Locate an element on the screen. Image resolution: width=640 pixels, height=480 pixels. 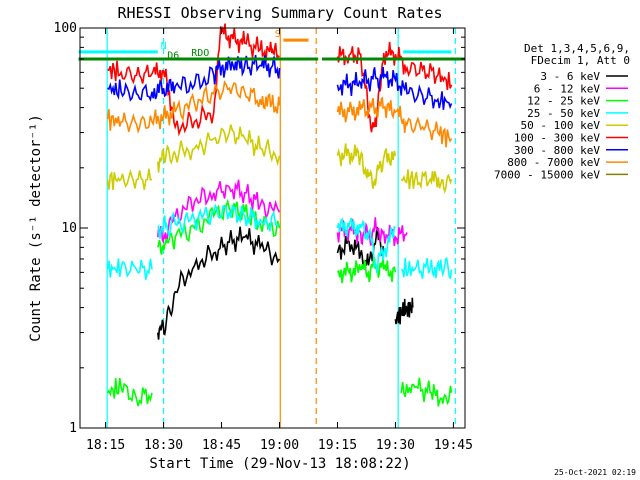
annotation-label-0: N is located at coordinates (164, 46).